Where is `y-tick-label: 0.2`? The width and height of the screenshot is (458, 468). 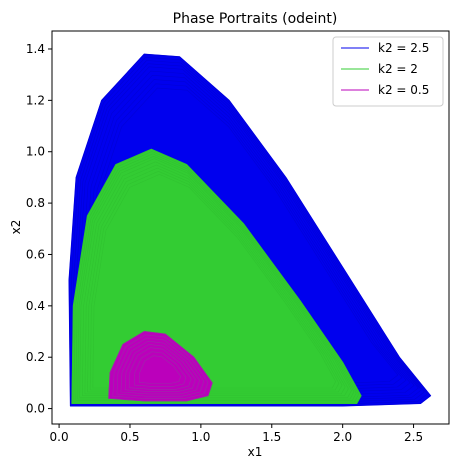 y-tick-label: 0.2 is located at coordinates (35, 357).